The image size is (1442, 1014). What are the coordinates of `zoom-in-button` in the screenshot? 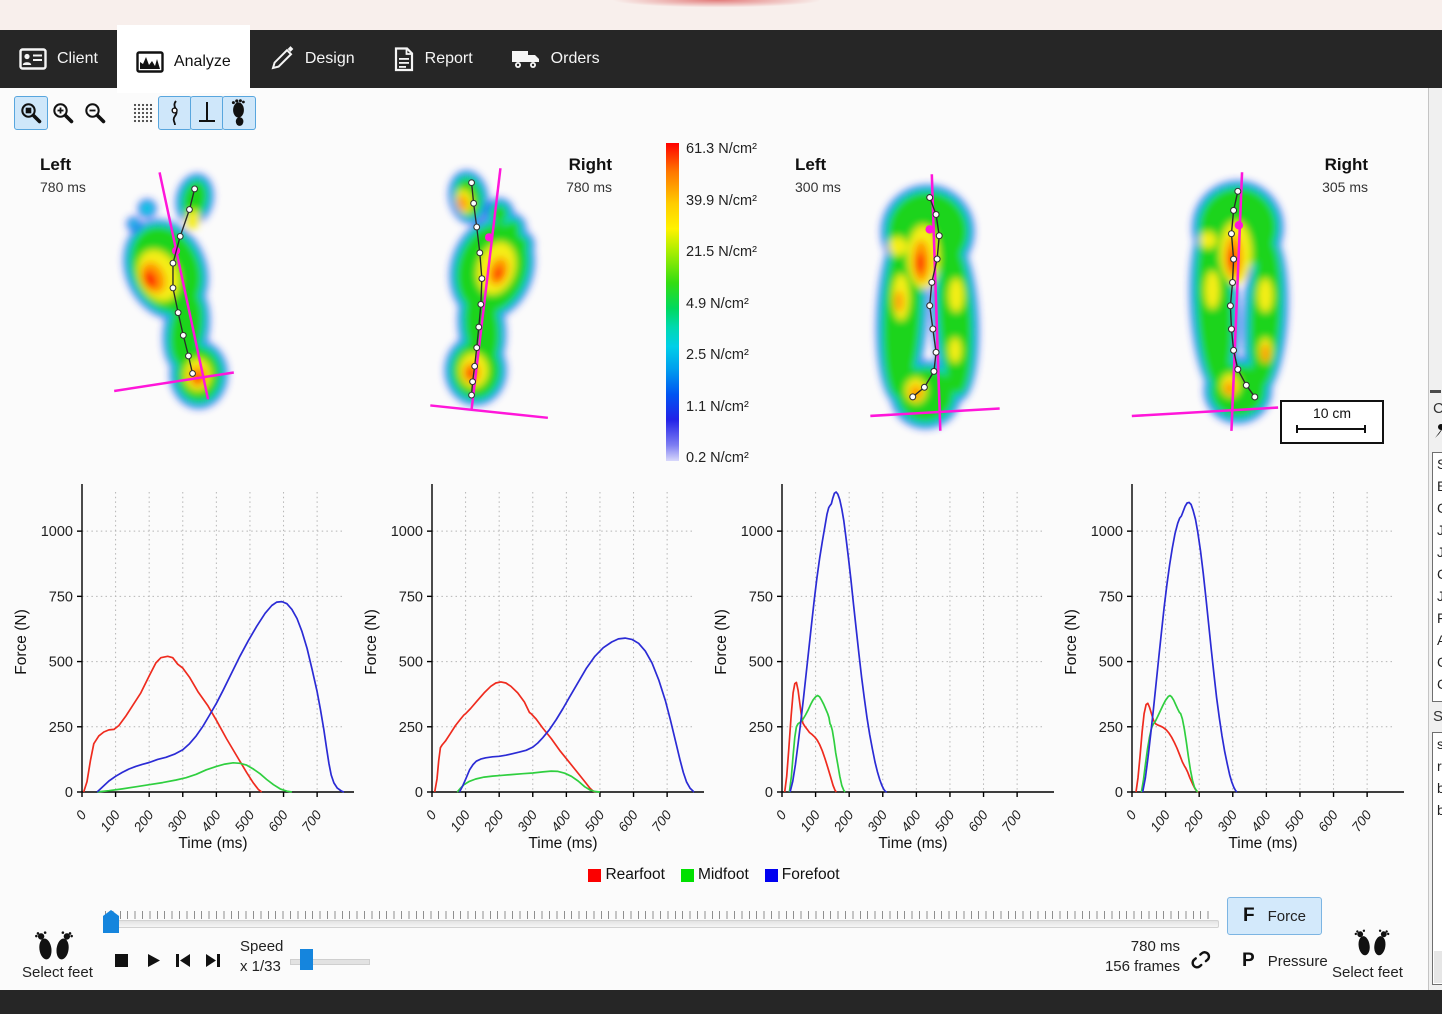 It's located at (63, 113).